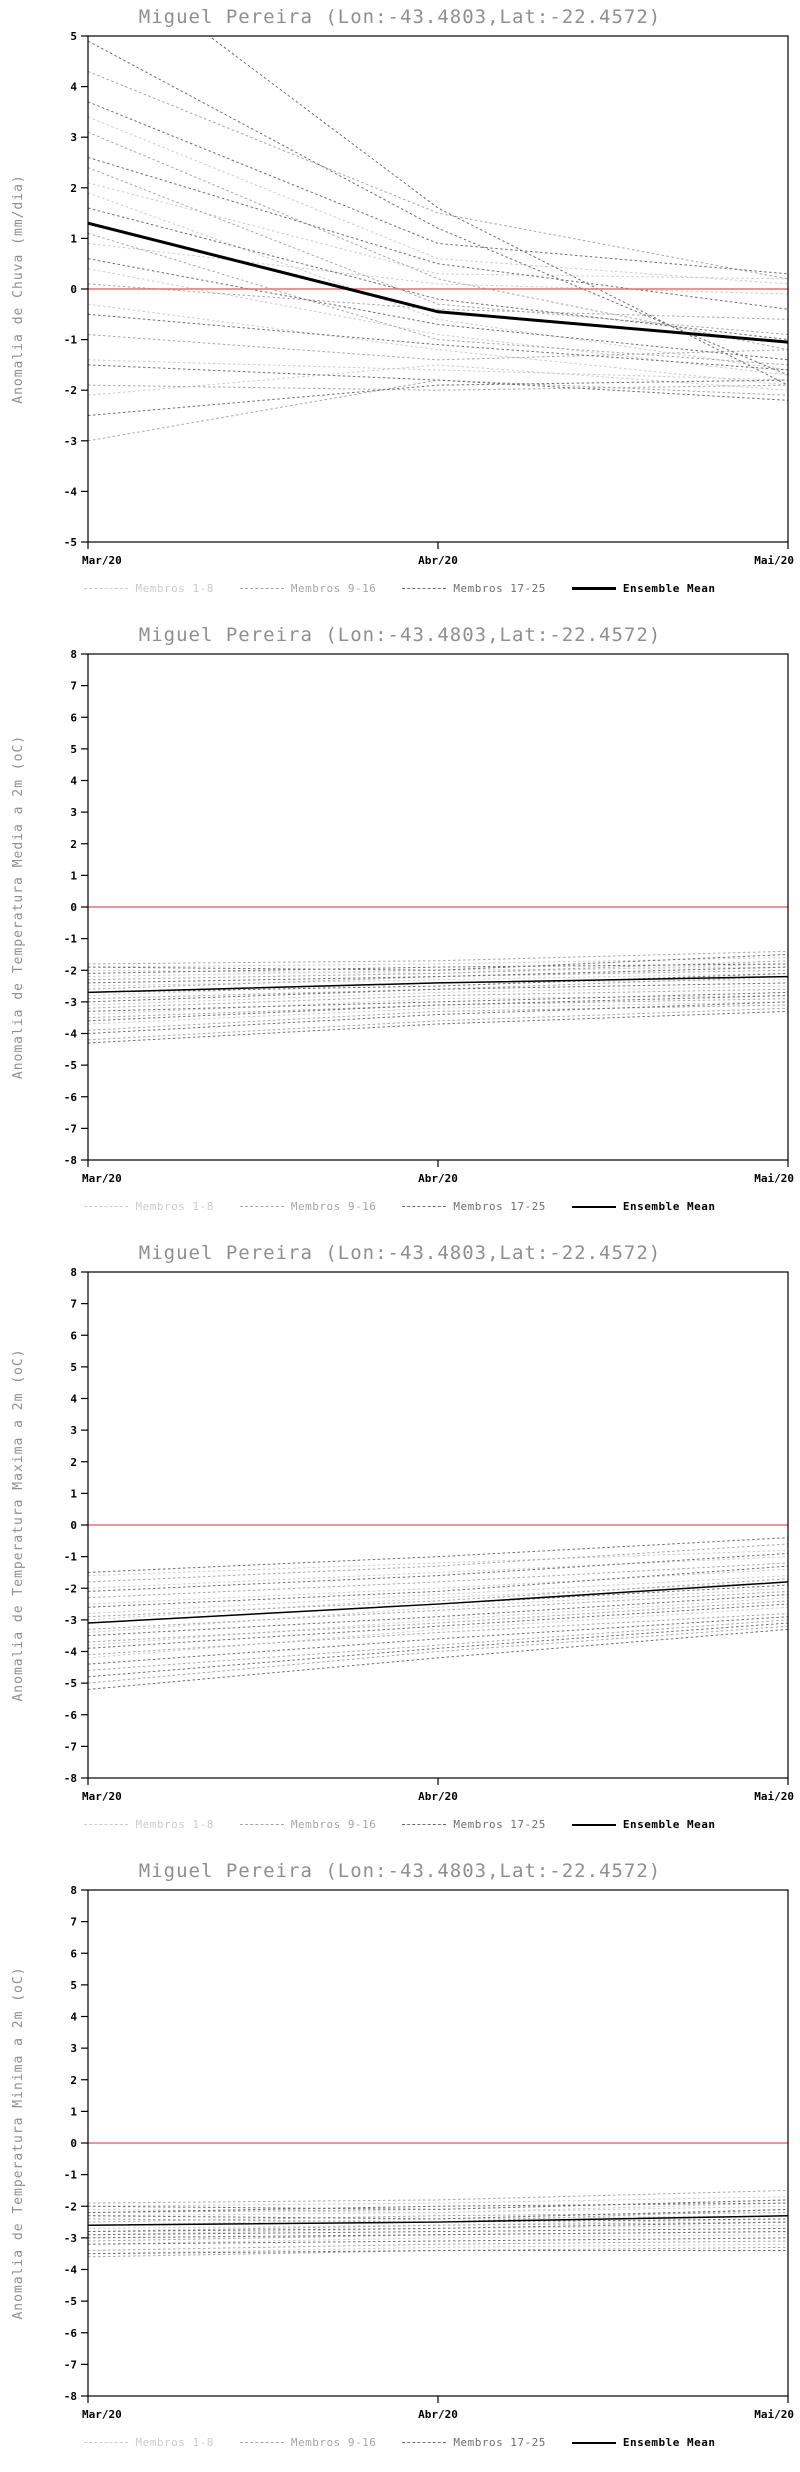  What do you see at coordinates (174, 588) in the screenshot?
I see `legend-label: Membros 1-8` at bounding box center [174, 588].